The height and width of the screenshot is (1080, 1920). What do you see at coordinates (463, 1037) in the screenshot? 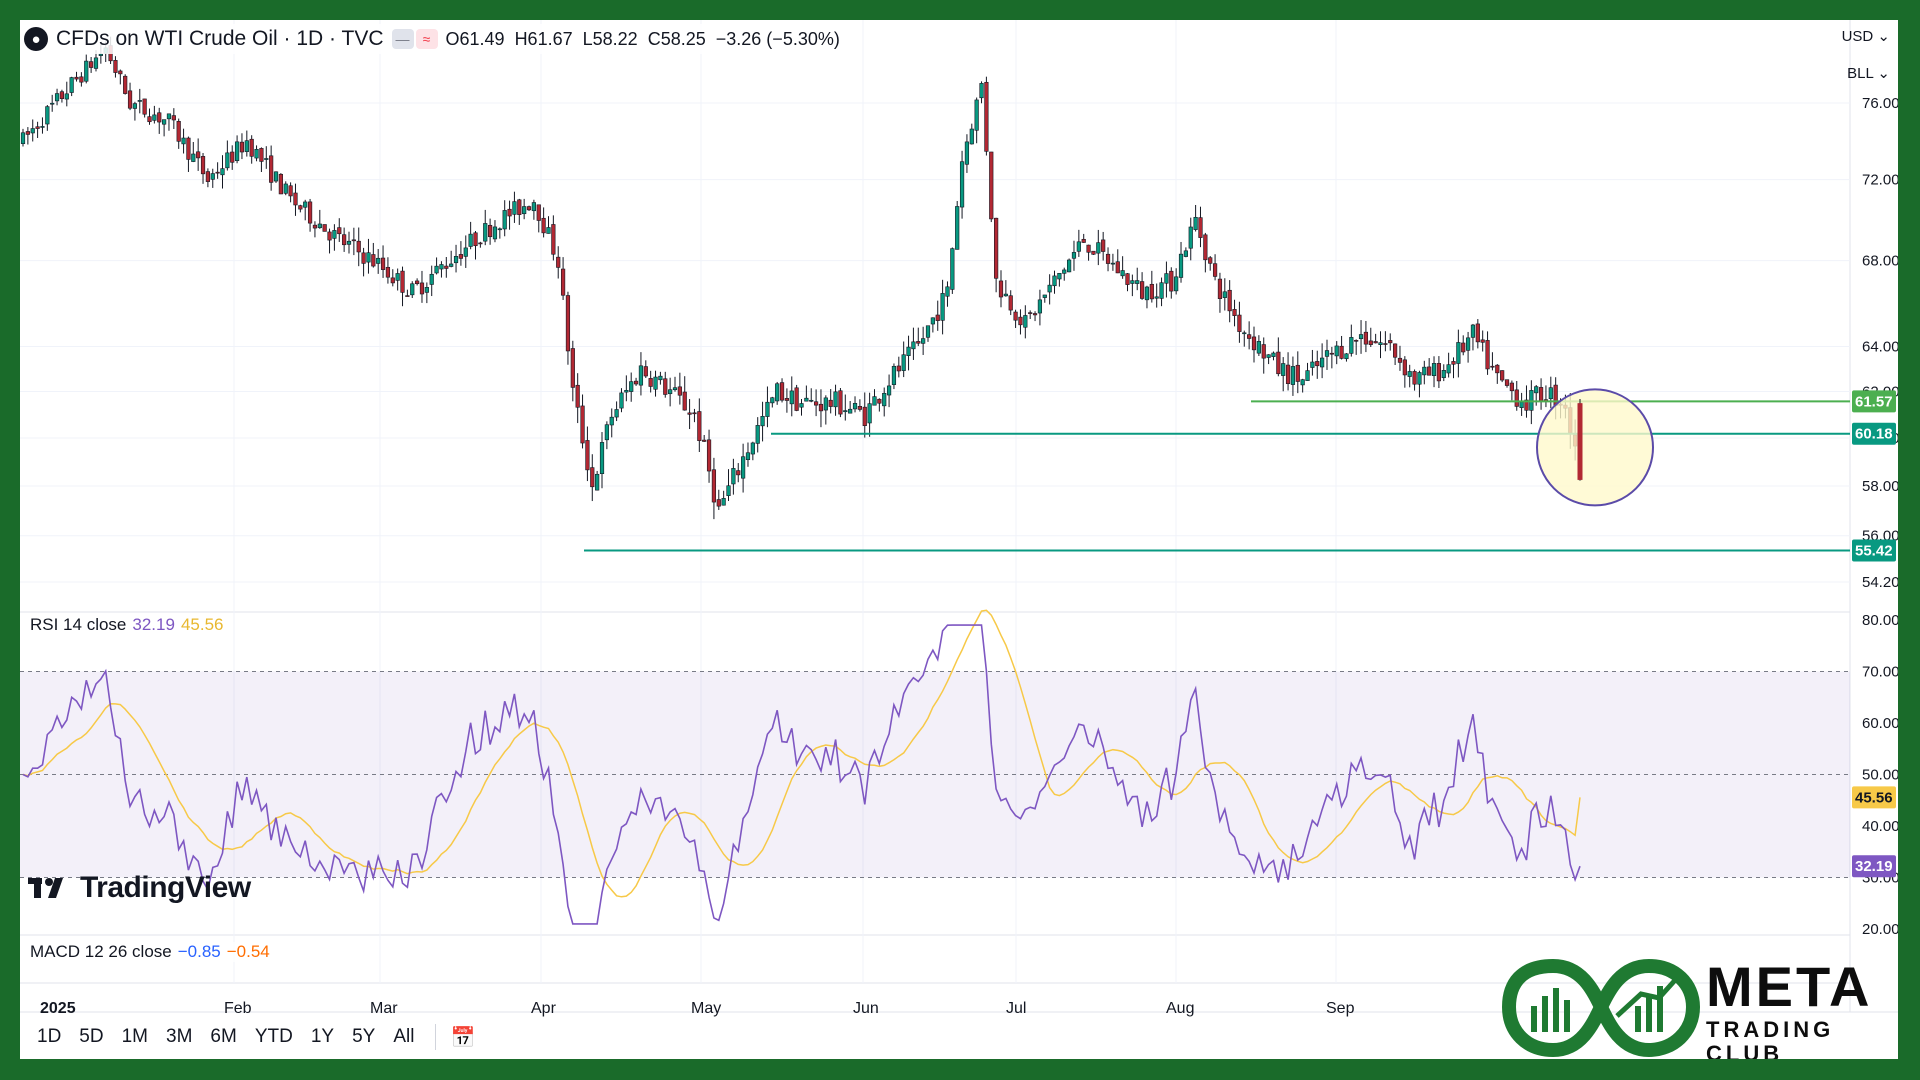
I see `calendar-icon: 📅` at bounding box center [463, 1037].